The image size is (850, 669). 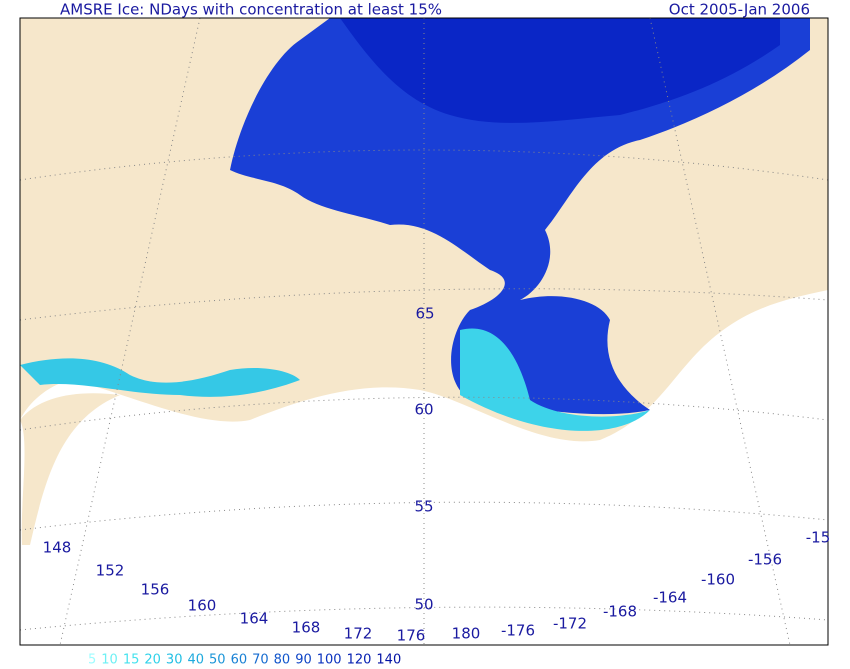 I want to click on longitude-label: -156, so click(x=765, y=560).